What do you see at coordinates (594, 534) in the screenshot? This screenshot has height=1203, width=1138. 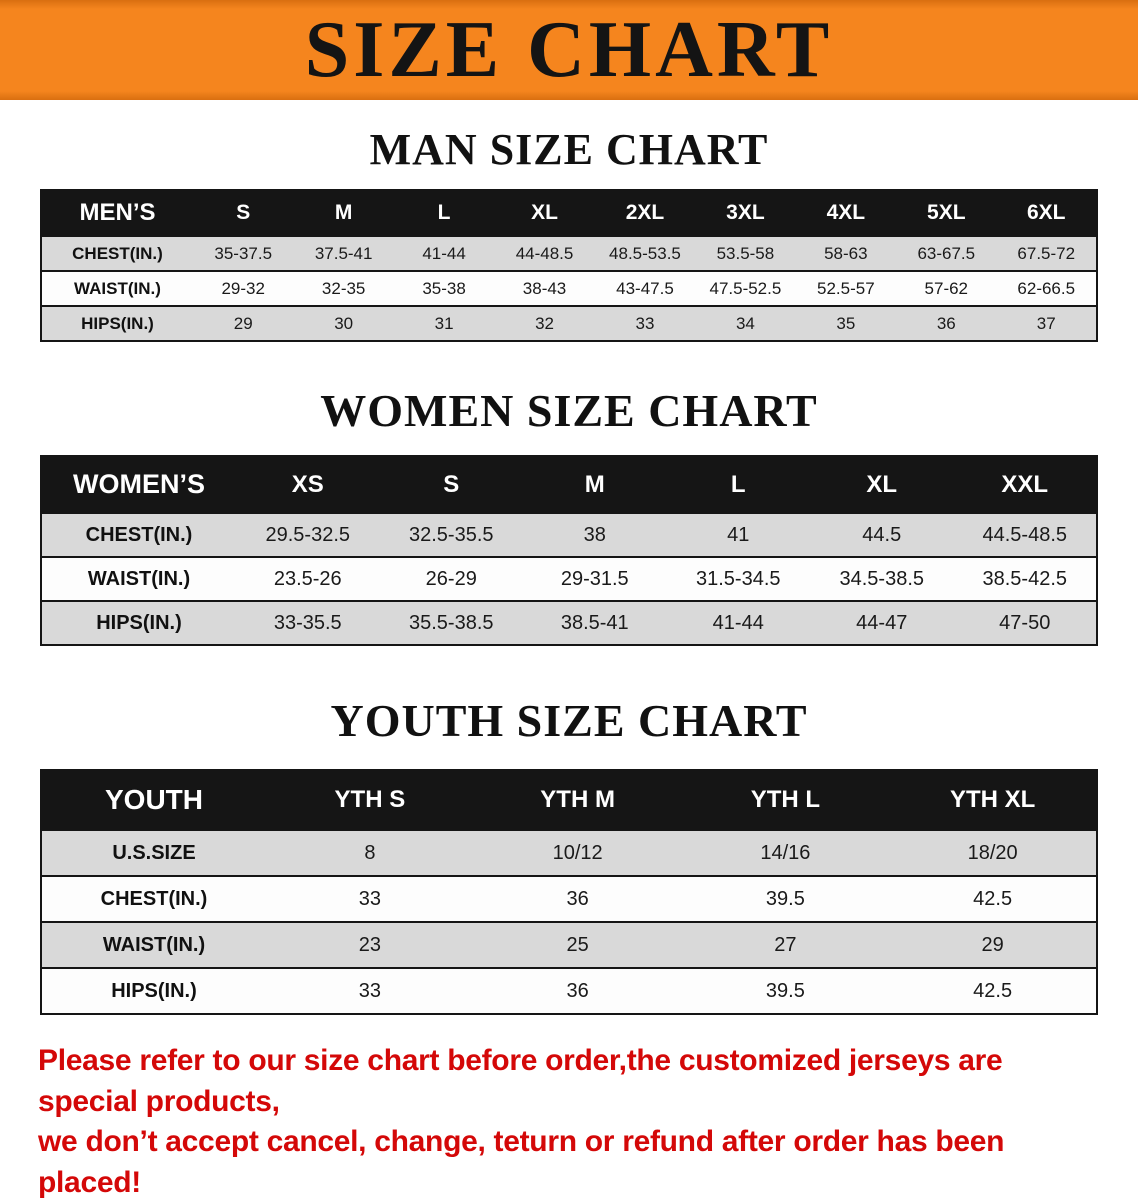 I see `value-cell: 38` at bounding box center [594, 534].